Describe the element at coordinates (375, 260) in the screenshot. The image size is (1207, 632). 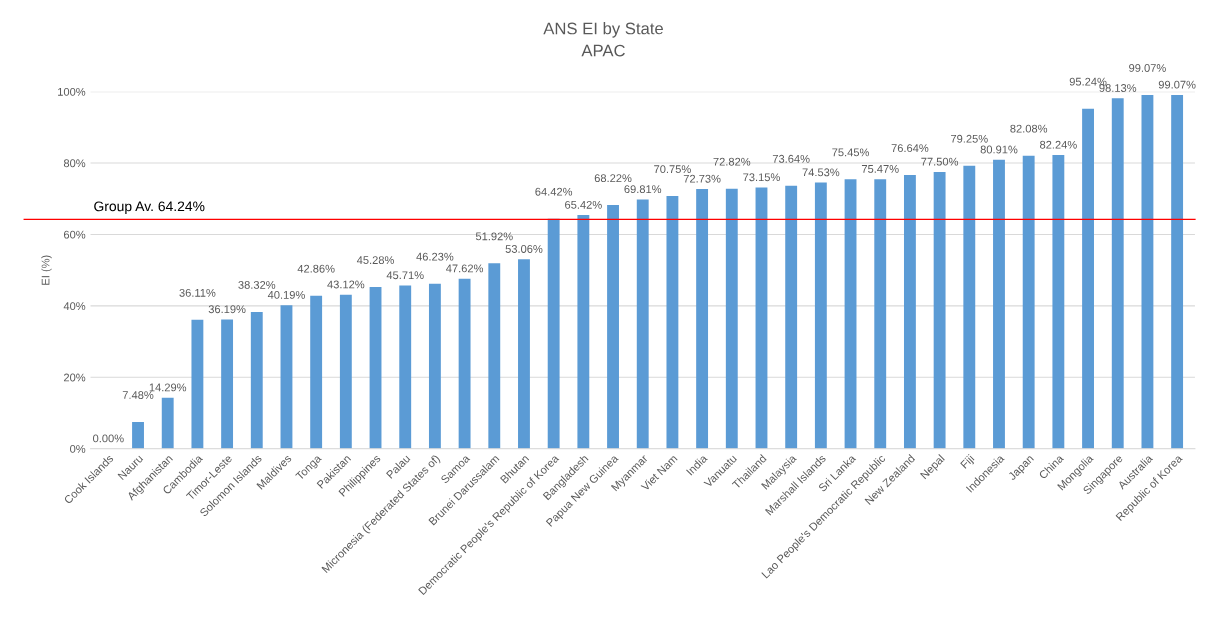
I see `data-label: 45.28%` at that location.